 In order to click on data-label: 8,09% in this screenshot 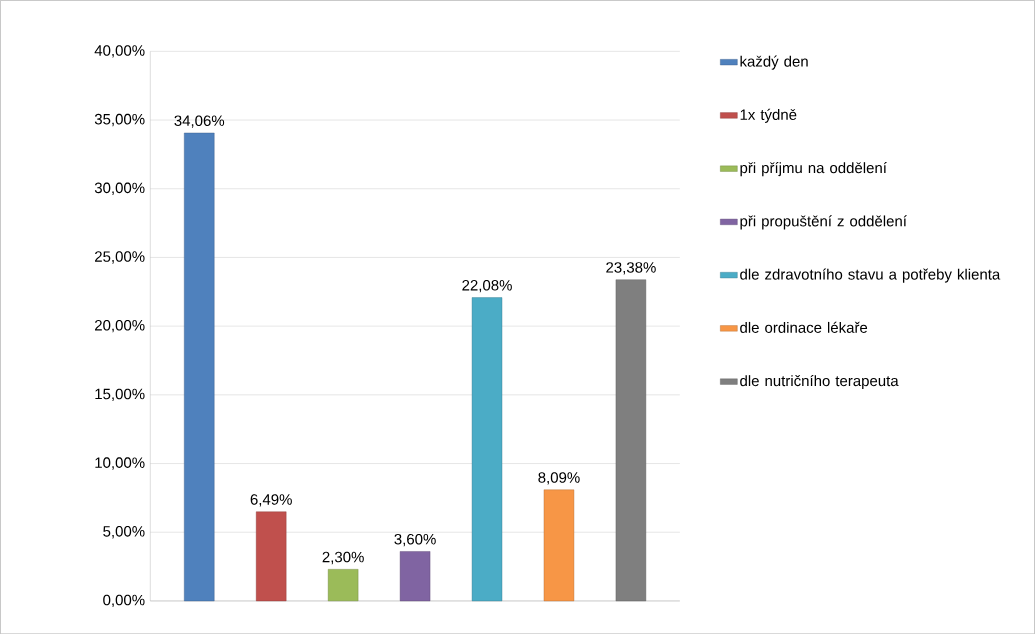, I will do `click(559, 478)`.